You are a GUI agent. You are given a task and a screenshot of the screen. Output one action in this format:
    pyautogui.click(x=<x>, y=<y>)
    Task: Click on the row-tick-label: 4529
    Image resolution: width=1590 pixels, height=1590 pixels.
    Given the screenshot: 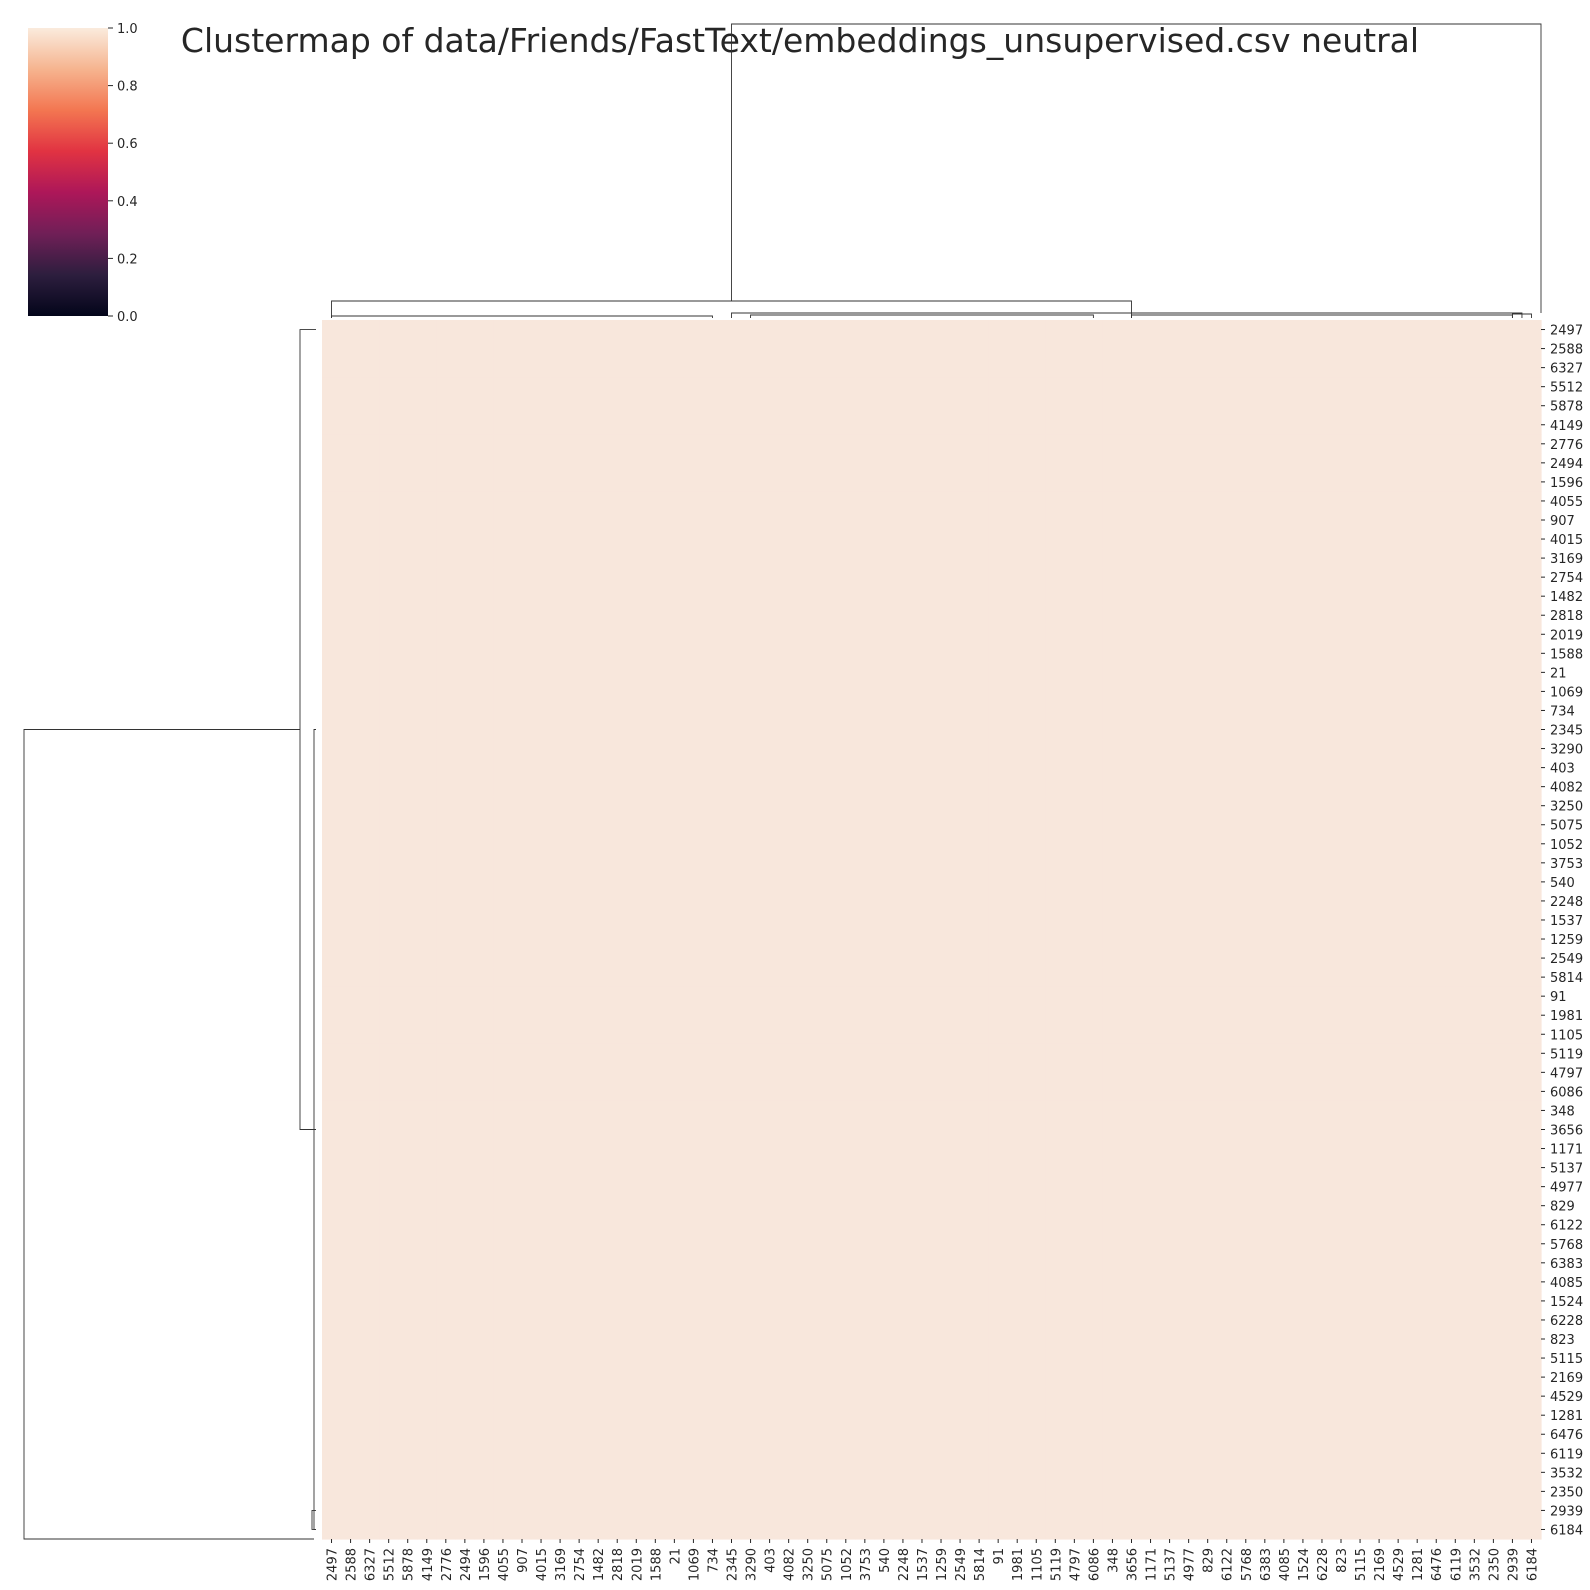 What is the action you would take?
    pyautogui.click(x=1566, y=1397)
    